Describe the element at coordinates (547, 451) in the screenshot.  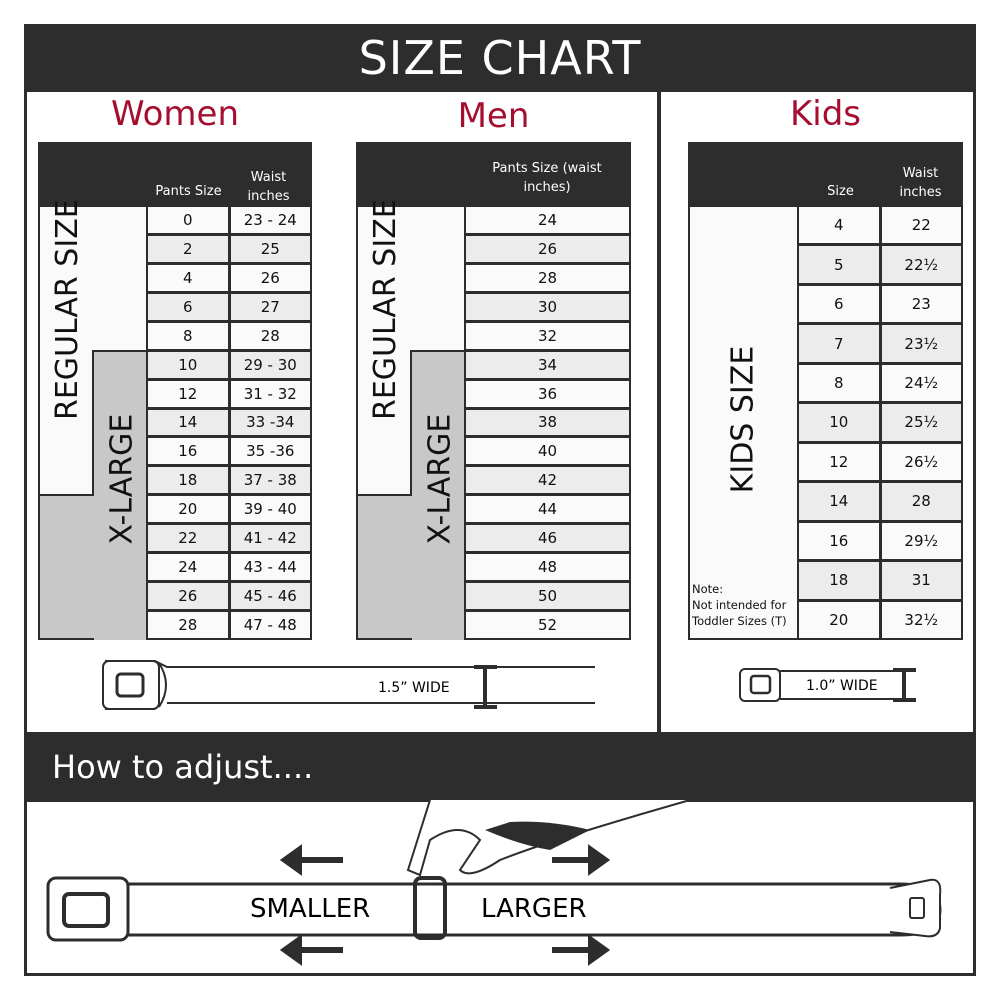
I see `table-cell: 40` at that location.